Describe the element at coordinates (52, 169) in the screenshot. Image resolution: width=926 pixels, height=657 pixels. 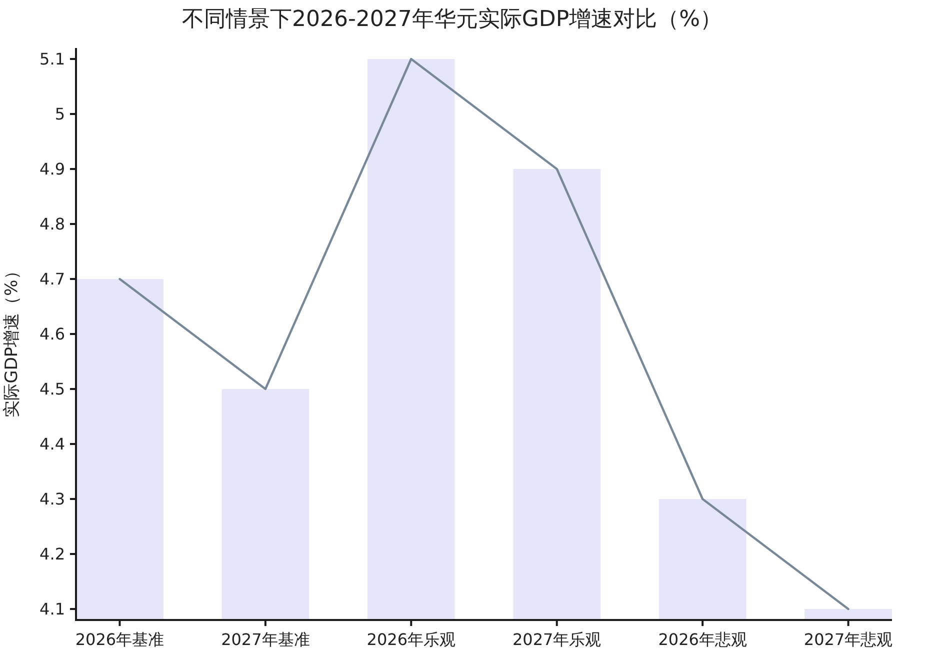
I see `y-tick-label: 4.9` at that location.